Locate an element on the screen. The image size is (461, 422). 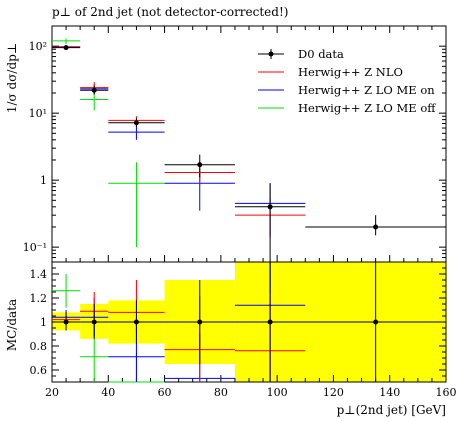
top-y-axis-label: 1/σ dσ/dp⊥ is located at coordinates (12, 78).